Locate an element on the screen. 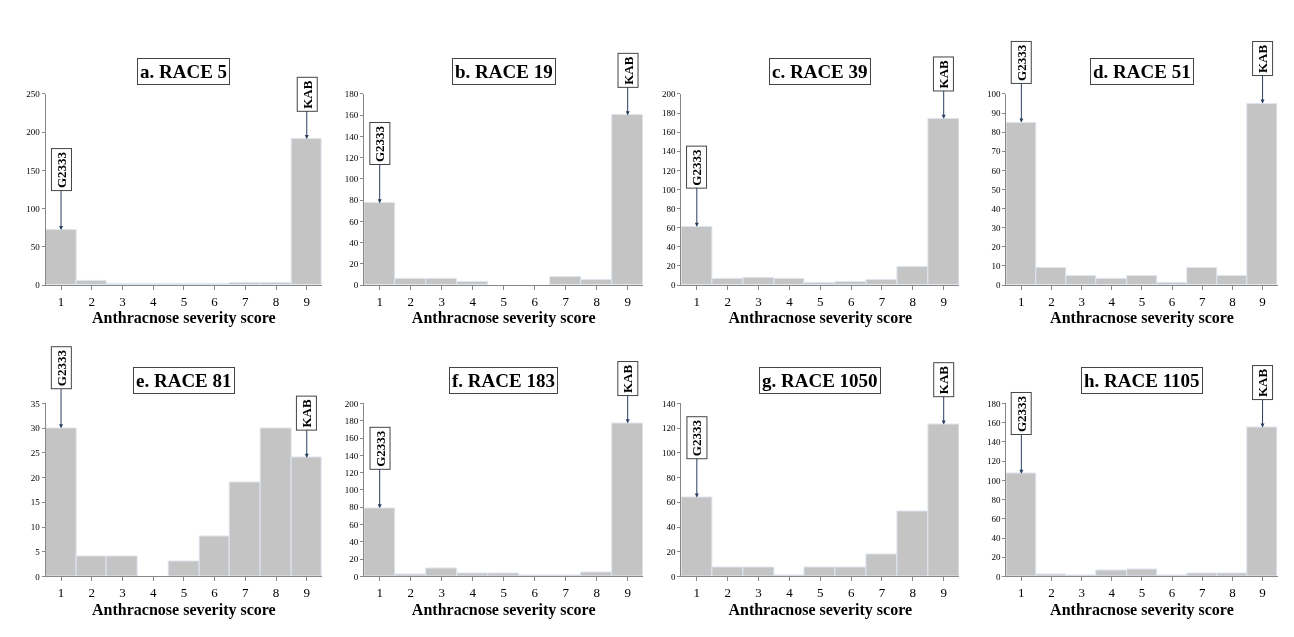 The height and width of the screenshot is (637, 1294). y-tick-label: 70 is located at coordinates (996, 151).